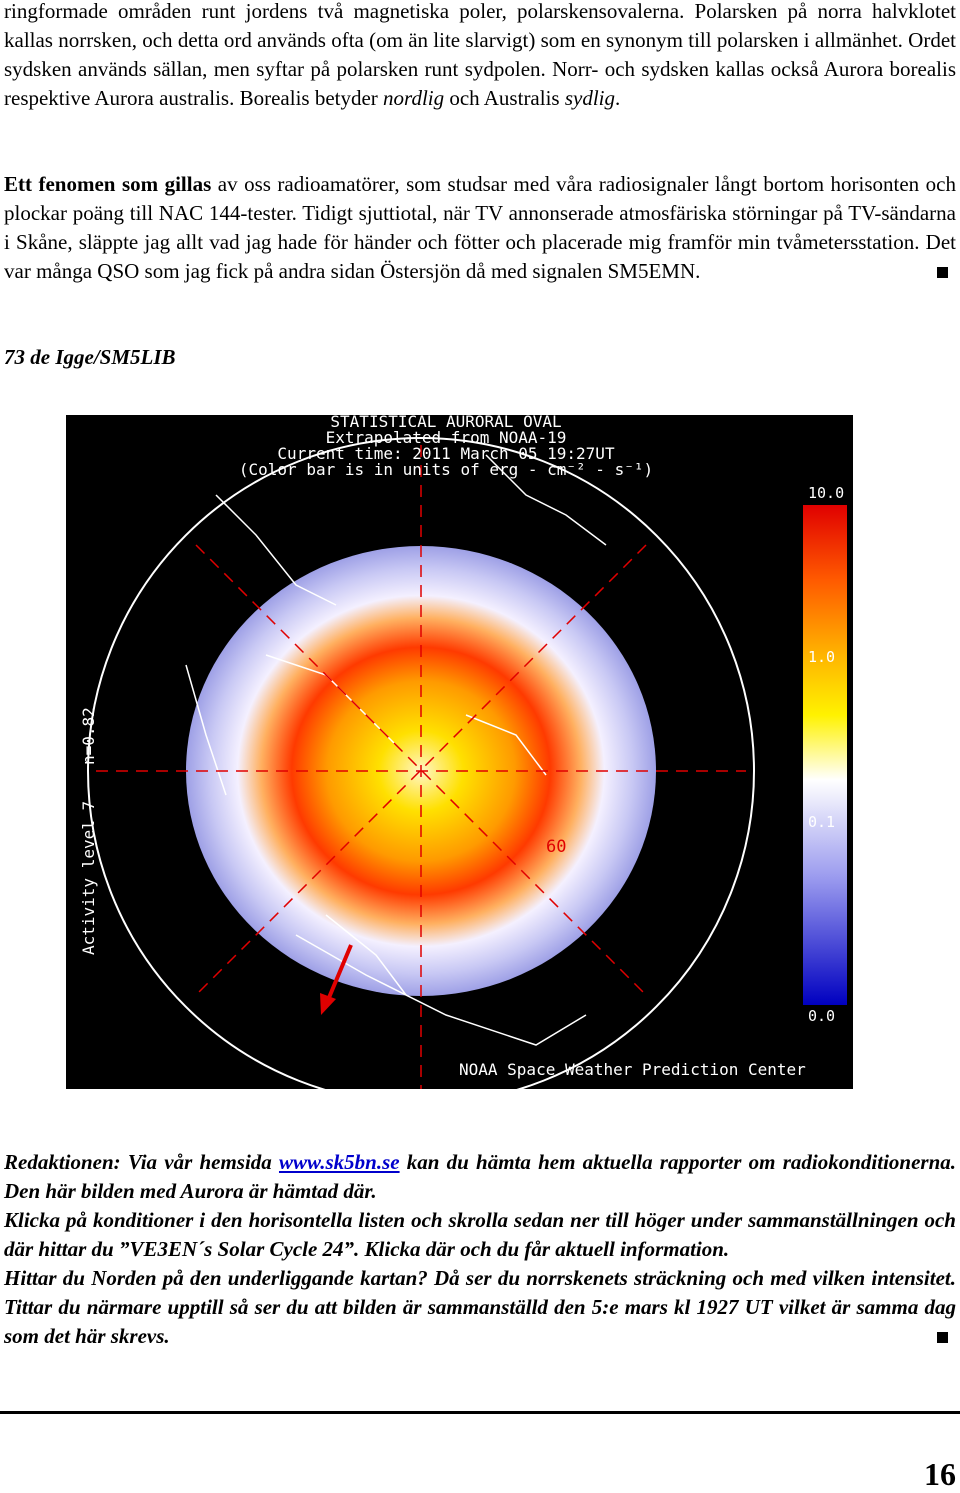 The height and width of the screenshot is (1493, 960). What do you see at coordinates (414, 98) in the screenshot?
I see `italic-text: nordlig` at bounding box center [414, 98].